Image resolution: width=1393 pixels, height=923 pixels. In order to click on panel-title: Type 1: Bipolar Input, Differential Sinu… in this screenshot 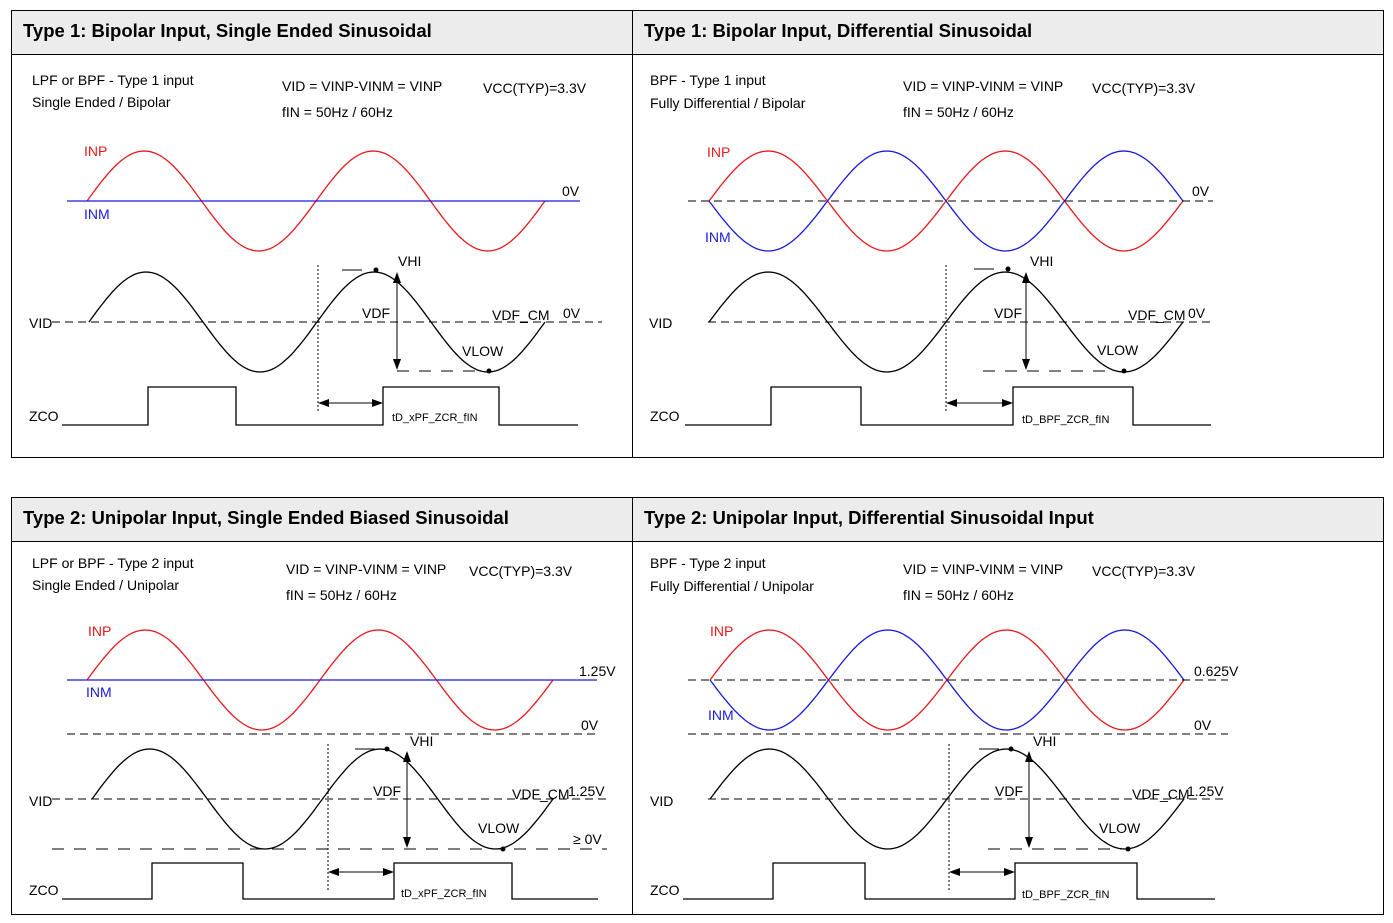, I will do `click(838, 30)`.